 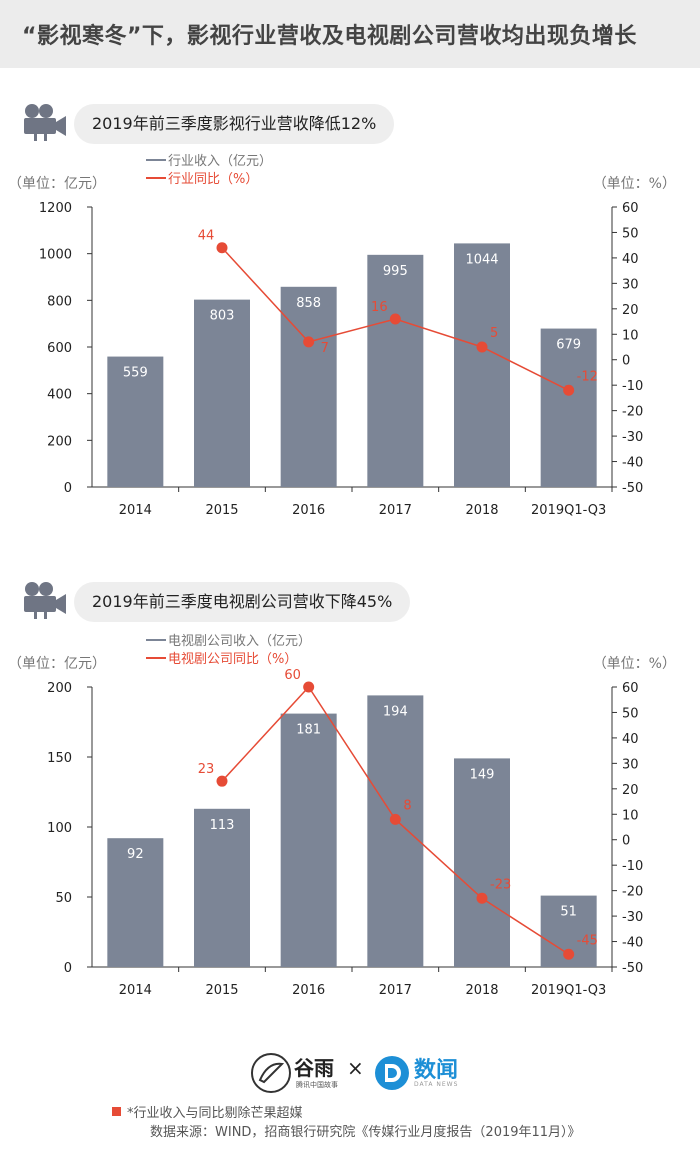 What do you see at coordinates (395, 271) in the screenshot?
I see `bar-value-label: 995` at bounding box center [395, 271].